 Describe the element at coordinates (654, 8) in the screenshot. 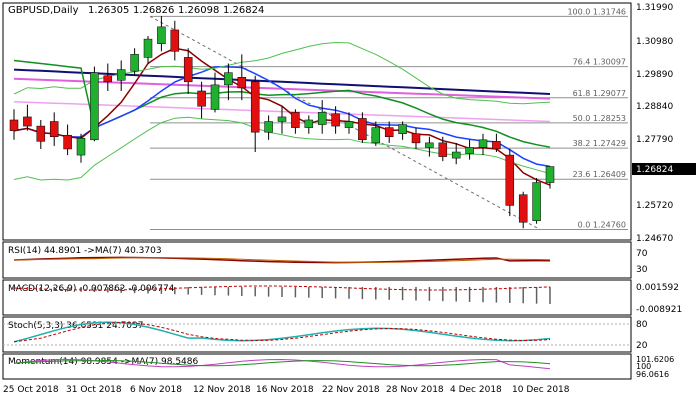

I see `price-tick: 1.31990` at that location.